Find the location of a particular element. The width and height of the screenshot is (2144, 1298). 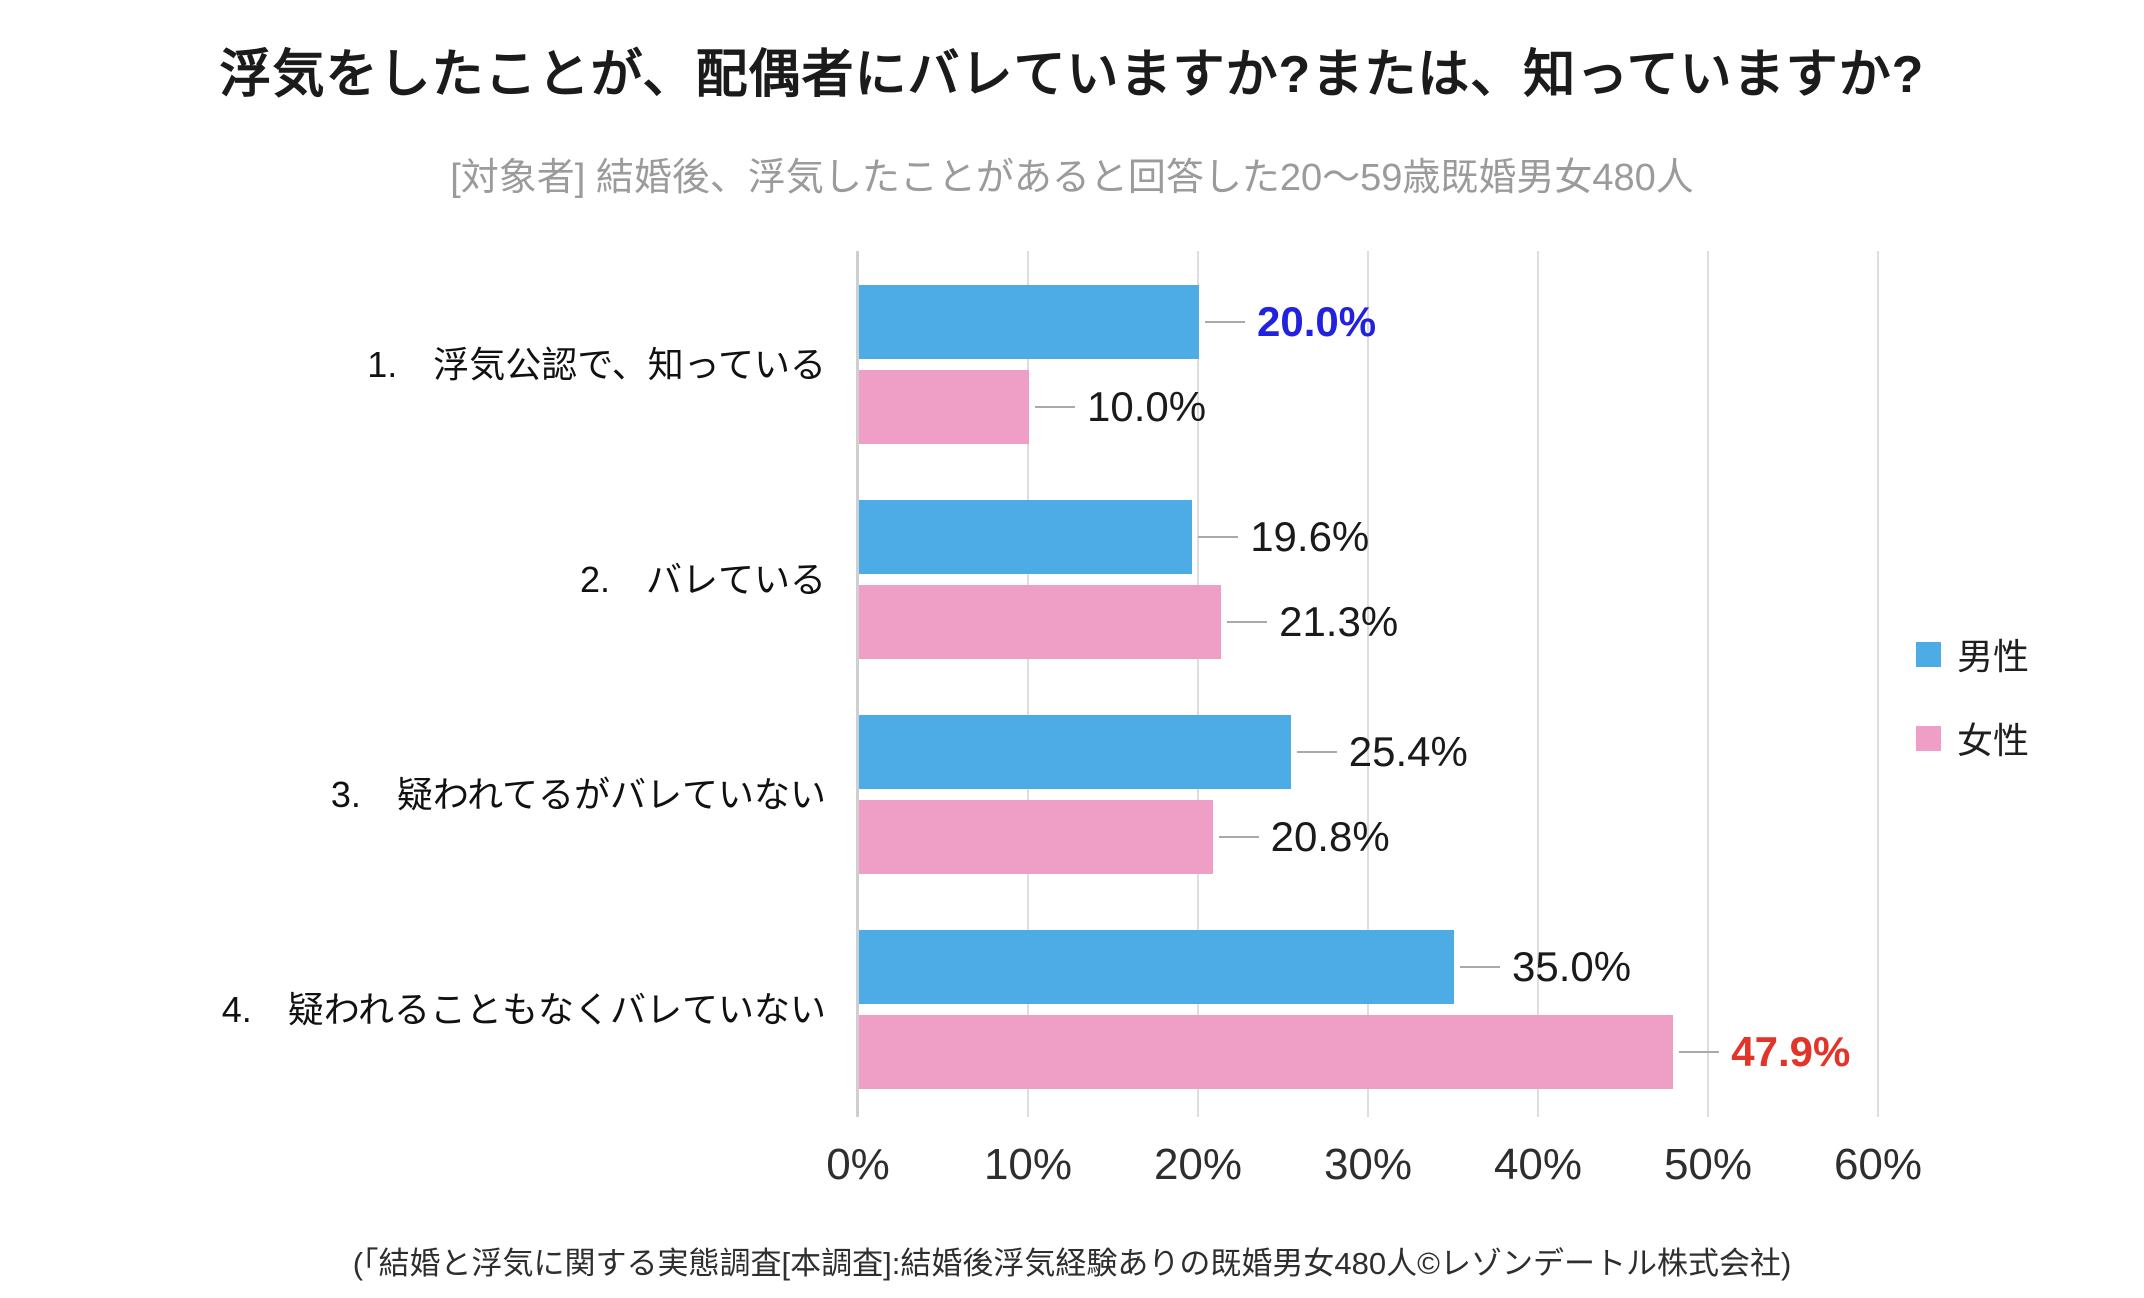

female-value-label-2: 21.3% is located at coordinates (1339, 621).